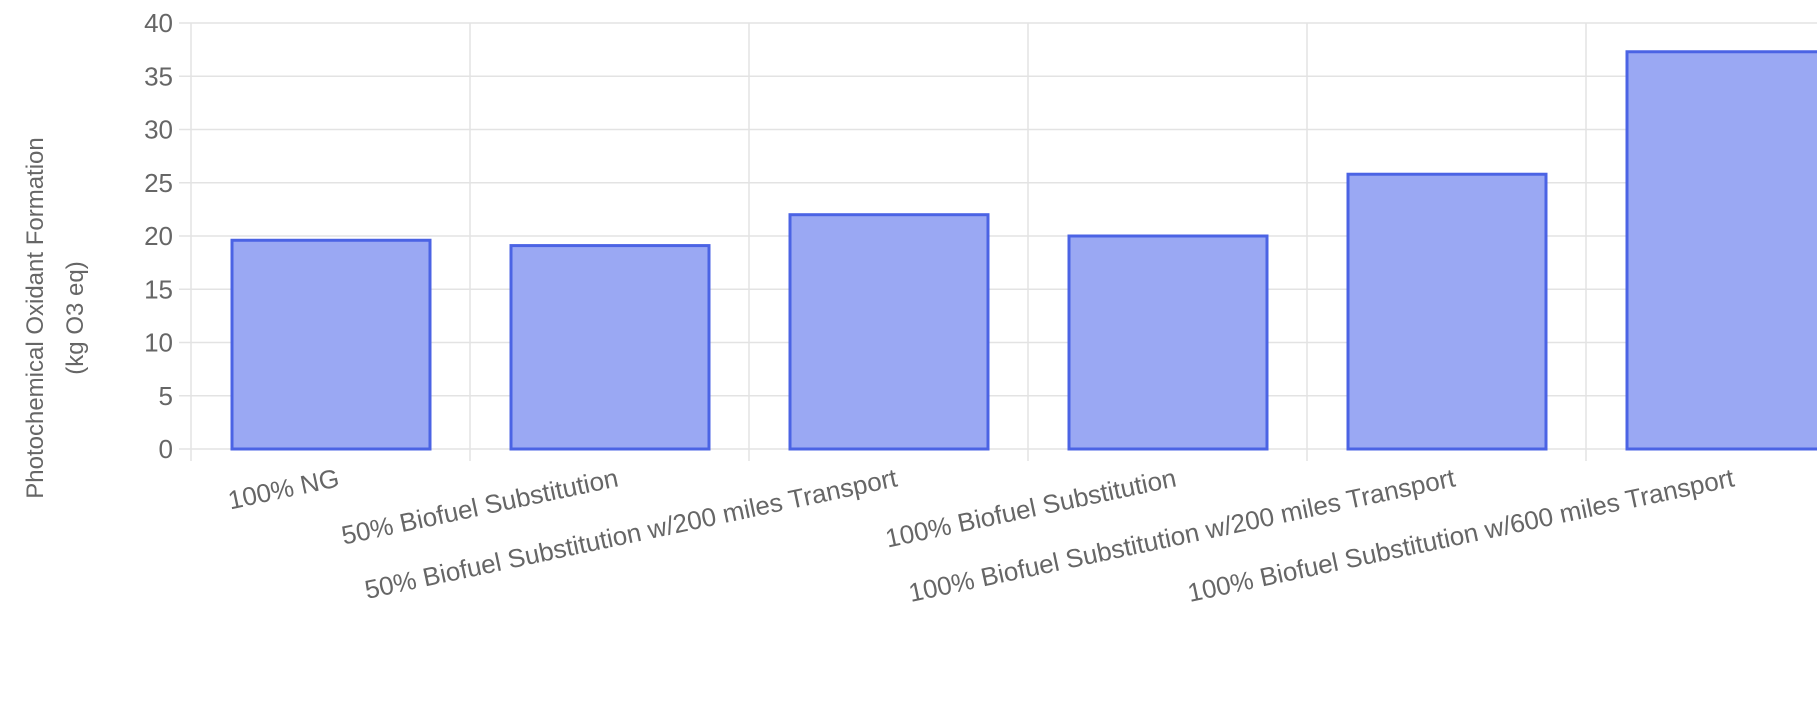 This screenshot has height=713, width=1817. I want to click on y-tick-label: 5, so click(166, 396).